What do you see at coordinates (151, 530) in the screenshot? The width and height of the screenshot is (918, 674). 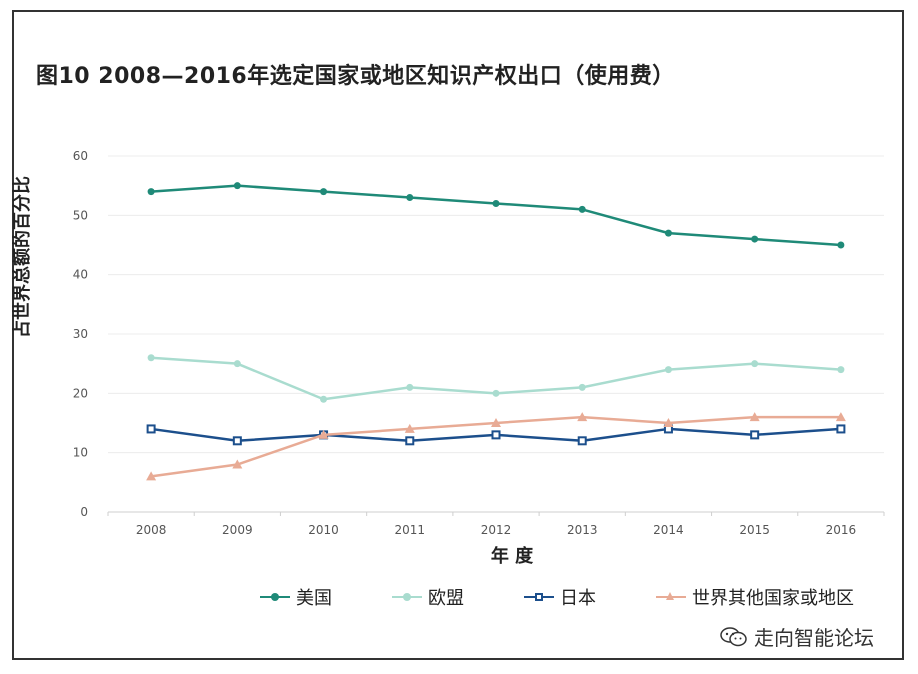 I see `x-tick-label: 2008` at bounding box center [151, 530].